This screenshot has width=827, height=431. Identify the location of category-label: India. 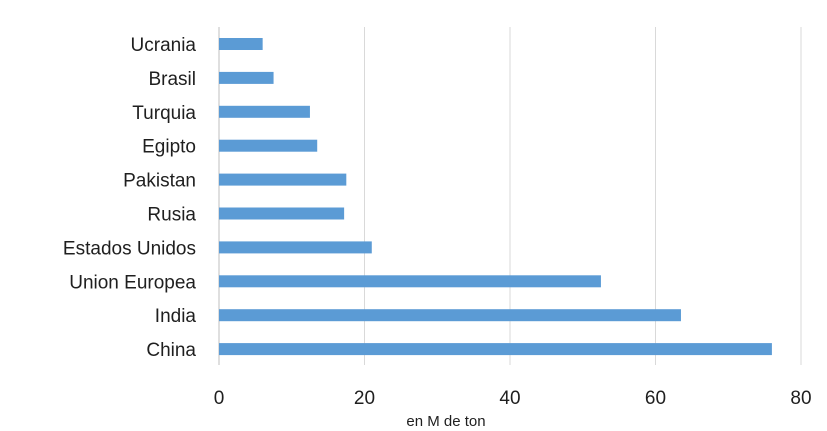
(176, 316).